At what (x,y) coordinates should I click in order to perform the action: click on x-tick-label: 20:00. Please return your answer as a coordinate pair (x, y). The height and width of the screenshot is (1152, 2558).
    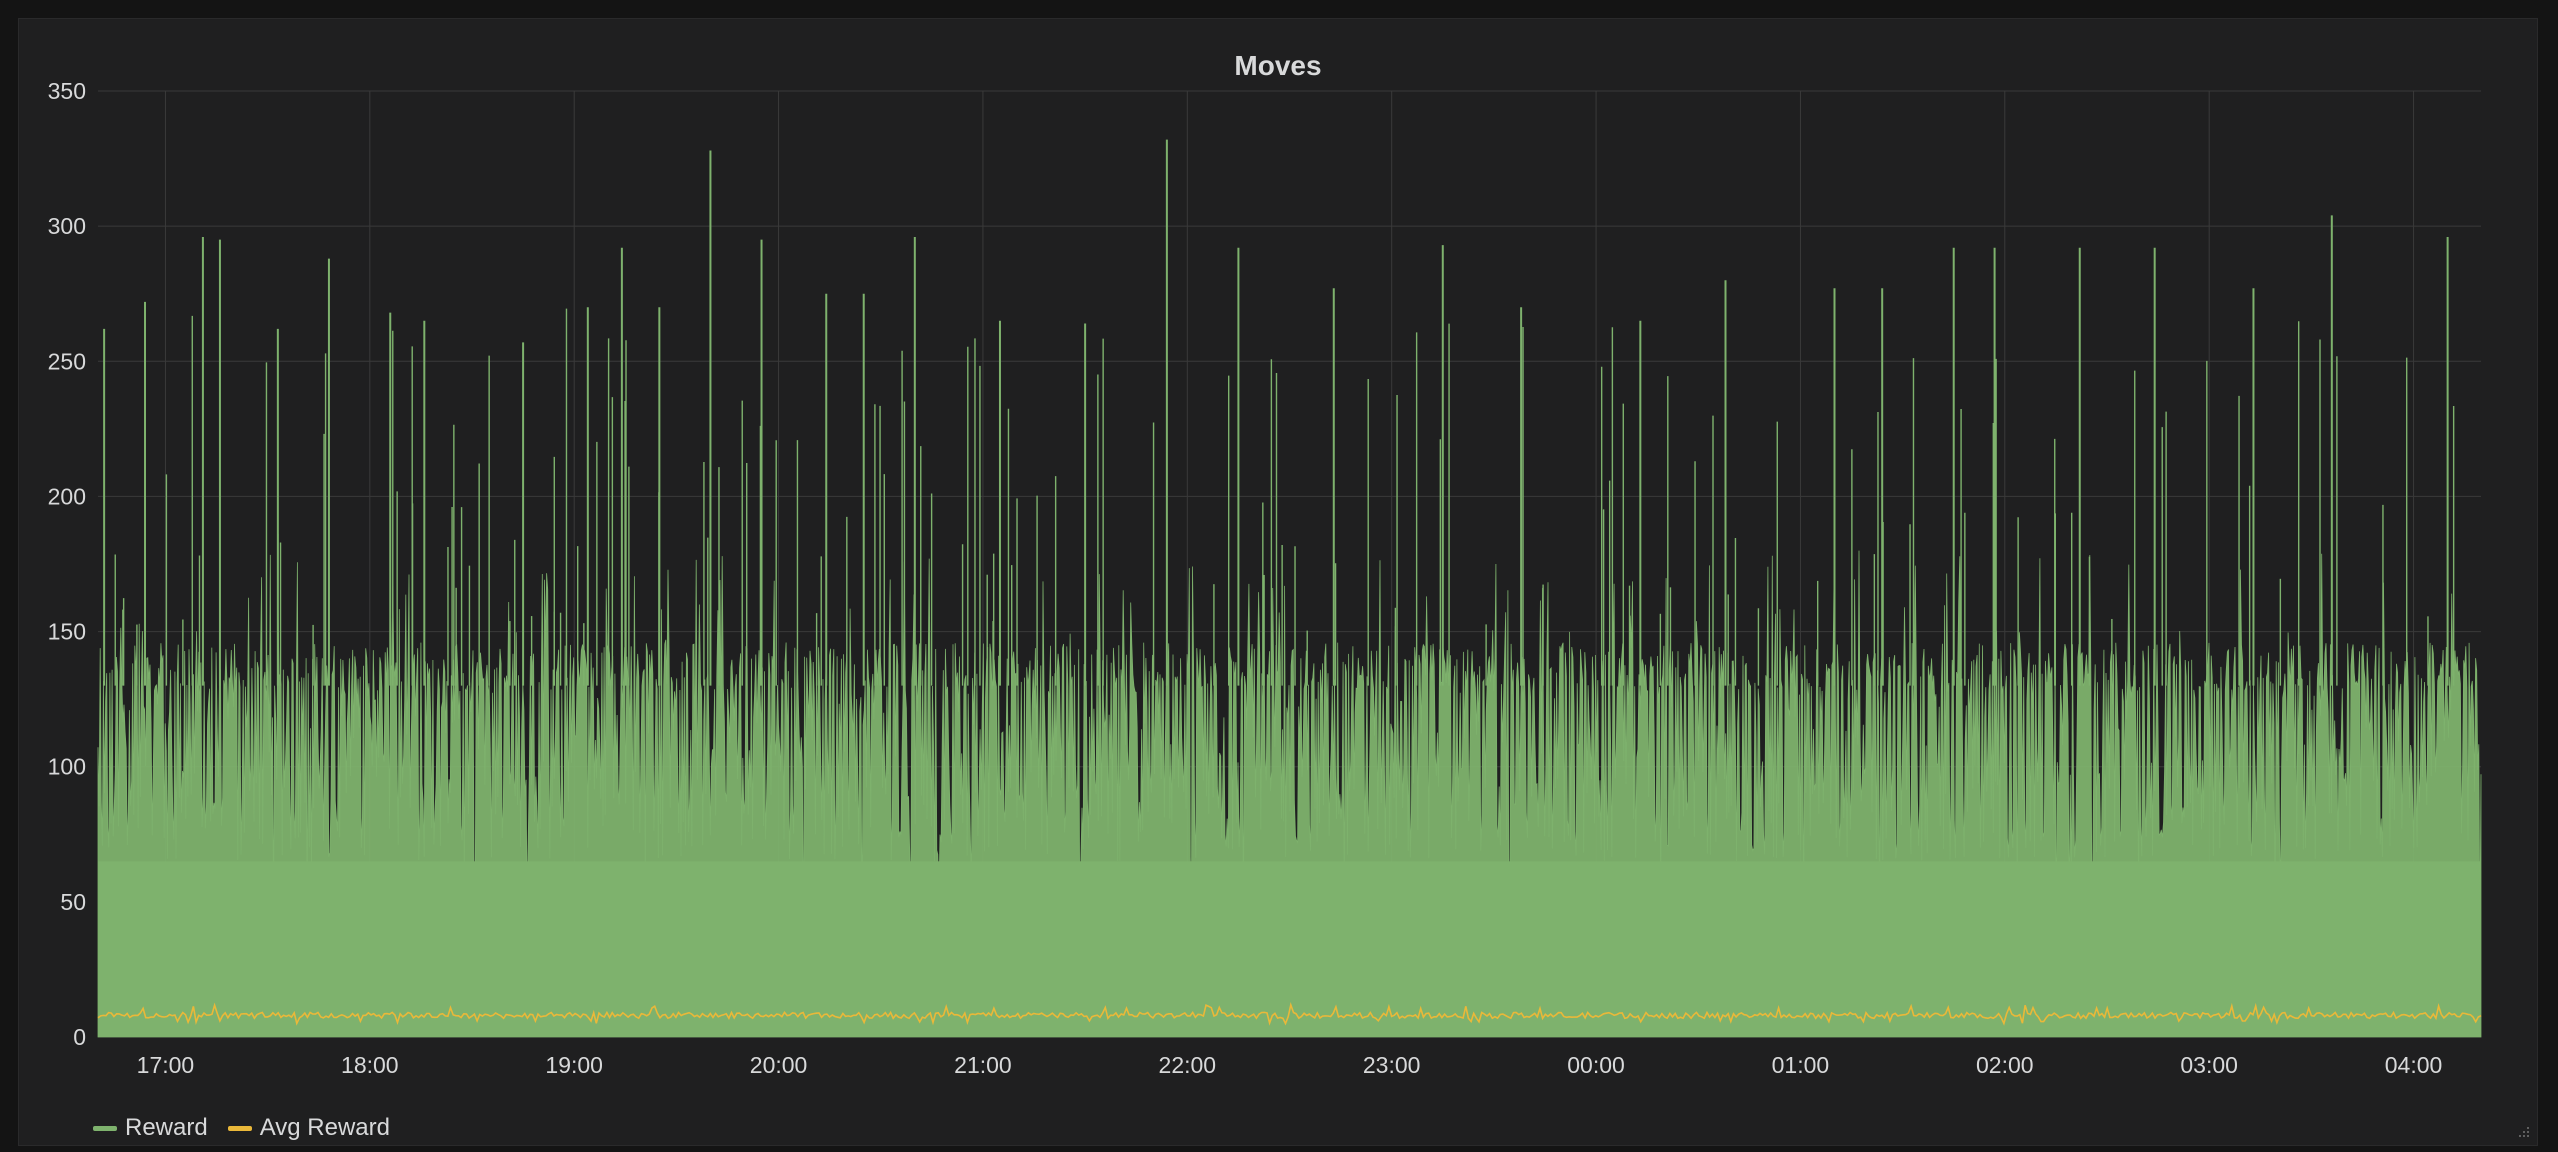
    Looking at the image, I should click on (779, 1065).